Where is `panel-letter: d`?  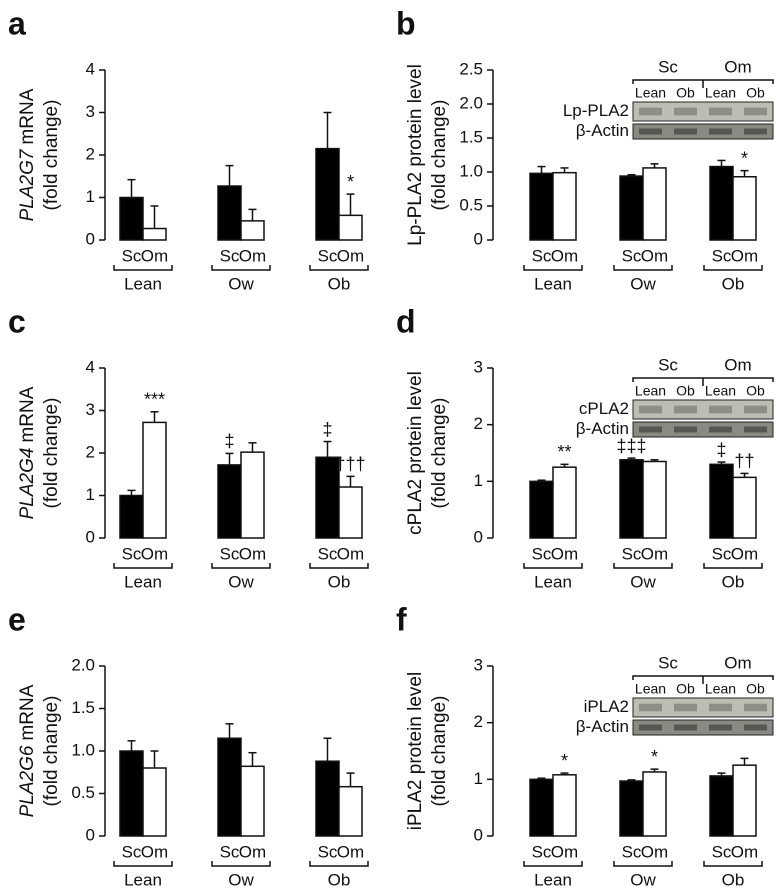 panel-letter: d is located at coordinates (406, 321).